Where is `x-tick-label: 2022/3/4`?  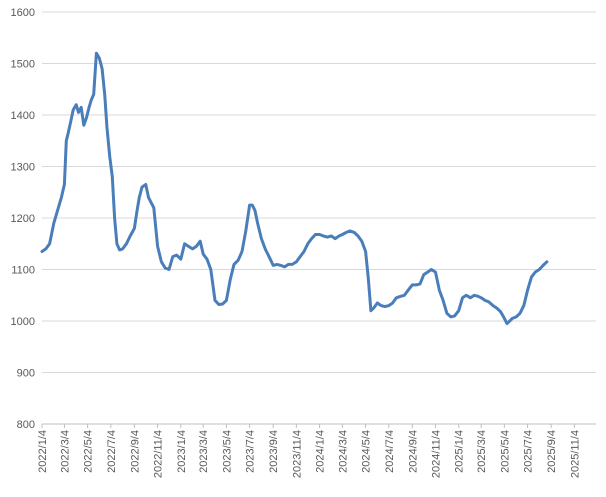 x-tick-label: 2022/3/4 is located at coordinates (65, 451).